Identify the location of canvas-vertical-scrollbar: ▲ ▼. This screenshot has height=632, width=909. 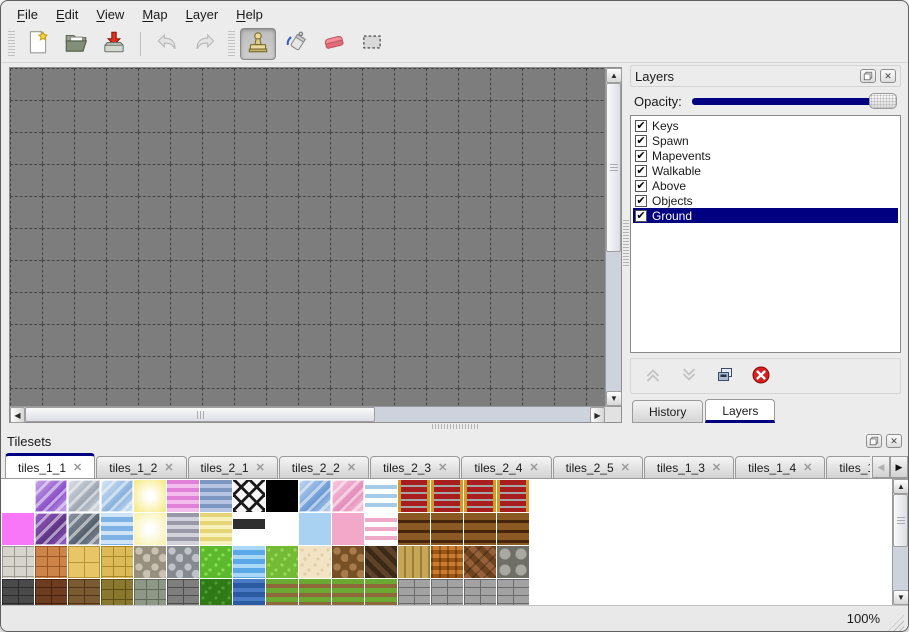
(613, 237).